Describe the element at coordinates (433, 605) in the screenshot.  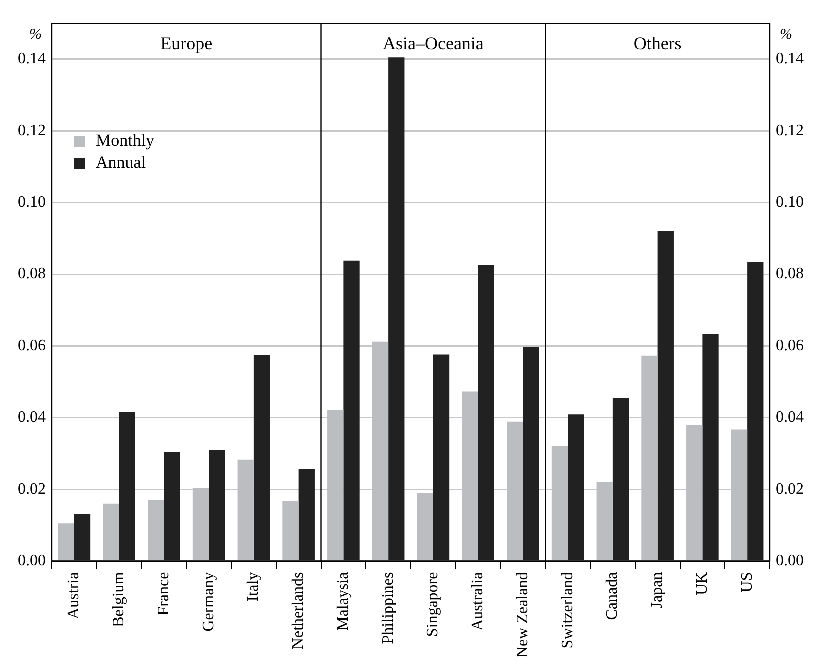
I see `x-tick-label: Singapore` at that location.